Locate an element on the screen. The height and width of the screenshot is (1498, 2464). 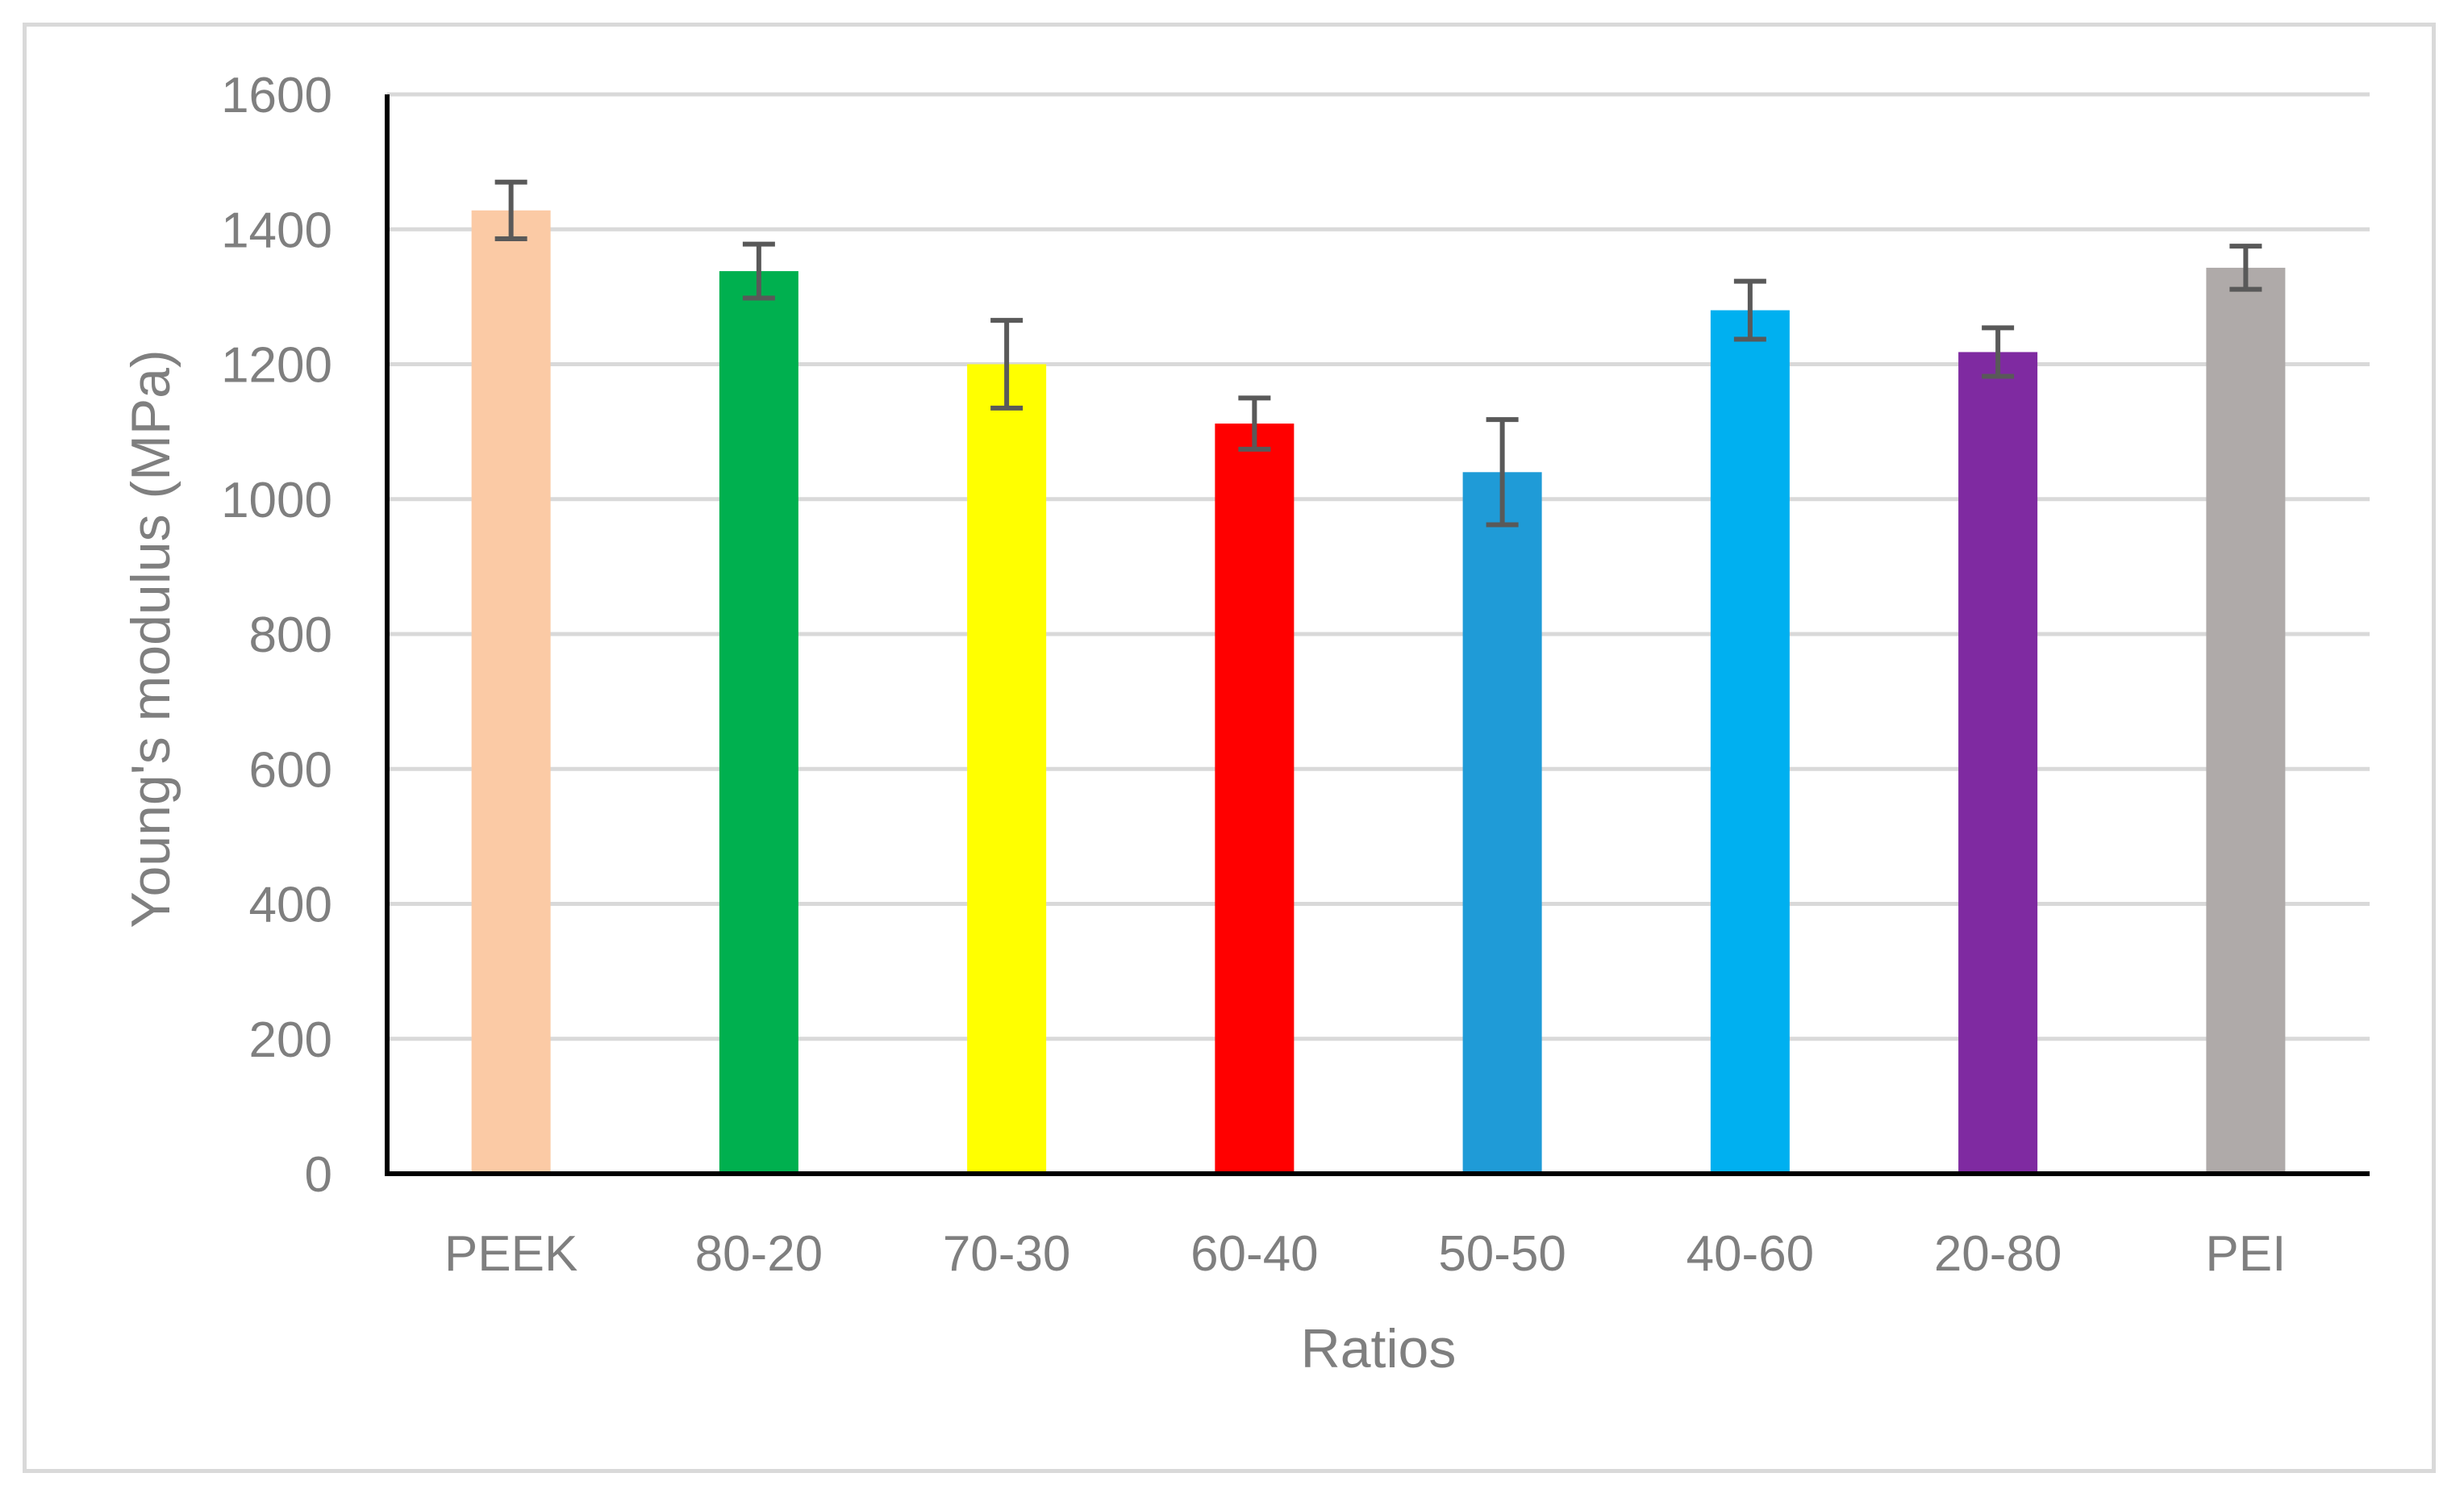
y-tick-label: 1600 is located at coordinates (276, 95).